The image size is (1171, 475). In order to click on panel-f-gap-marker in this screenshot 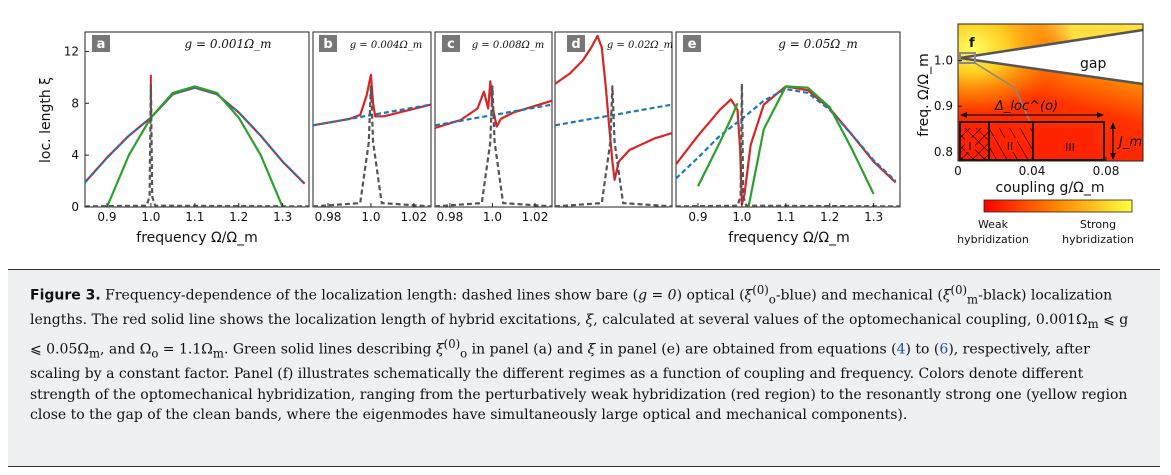, I will do `click(967, 58)`.